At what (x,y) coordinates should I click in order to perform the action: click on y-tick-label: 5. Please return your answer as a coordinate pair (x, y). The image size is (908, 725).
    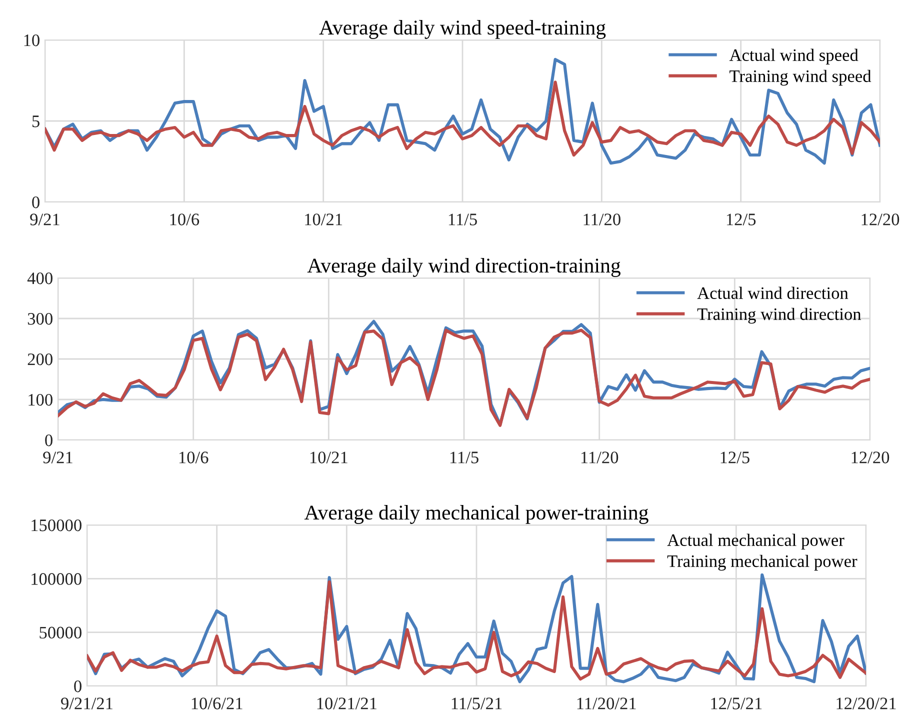
    Looking at the image, I should click on (36, 122).